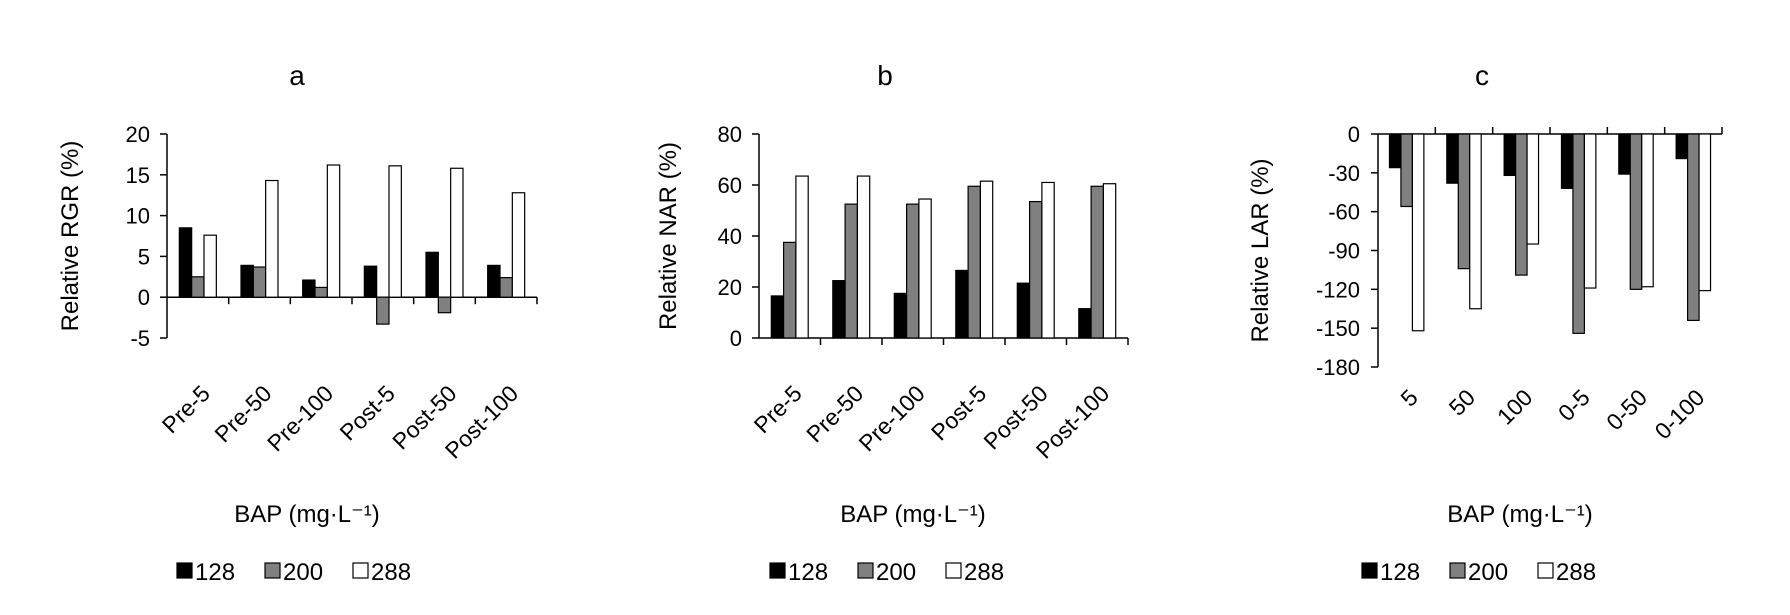  Describe the element at coordinates (730, 236) in the screenshot. I see `y-tick-label: 40` at that location.